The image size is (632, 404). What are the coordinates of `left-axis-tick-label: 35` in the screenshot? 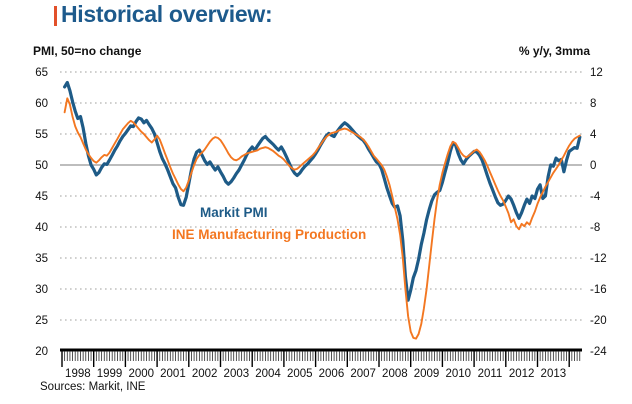 It's located at (41, 259).